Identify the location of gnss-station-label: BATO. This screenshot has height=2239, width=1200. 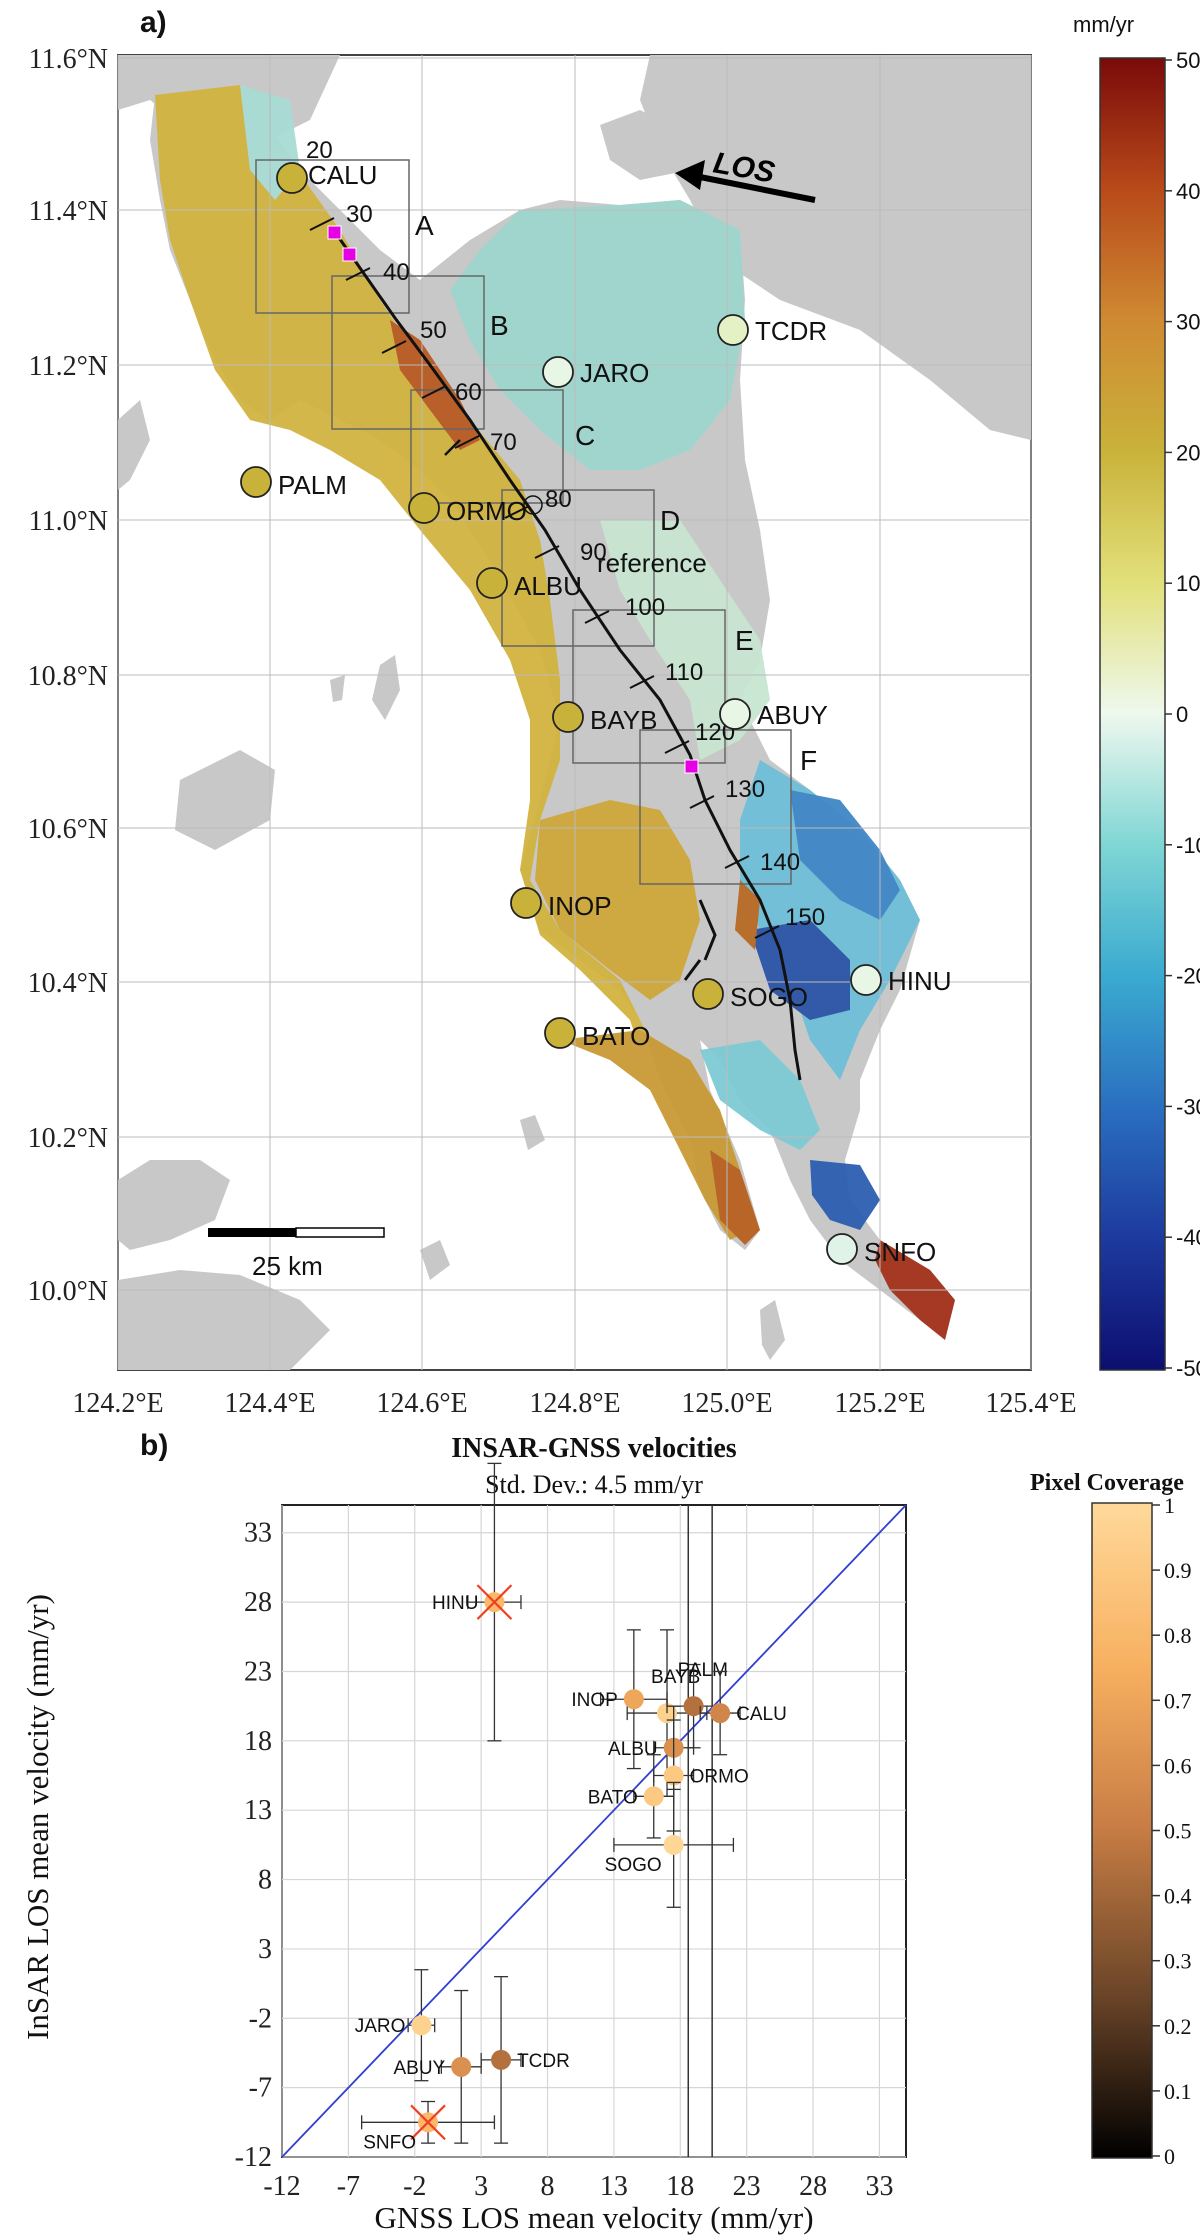
(616, 1036).